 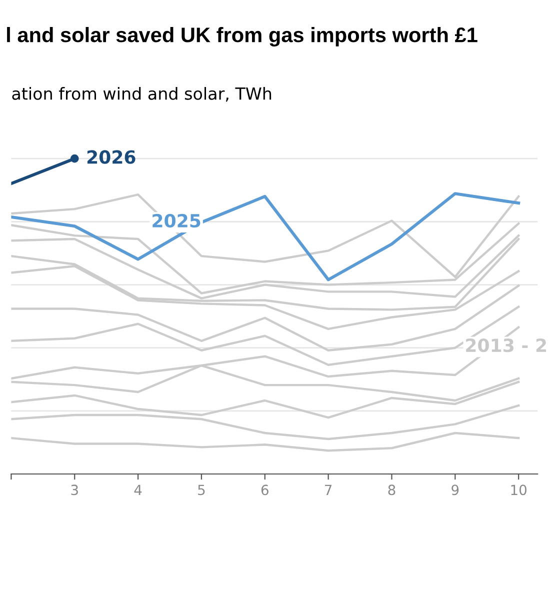 What do you see at coordinates (328, 489) in the screenshot?
I see `x-tick-label: 7` at bounding box center [328, 489].